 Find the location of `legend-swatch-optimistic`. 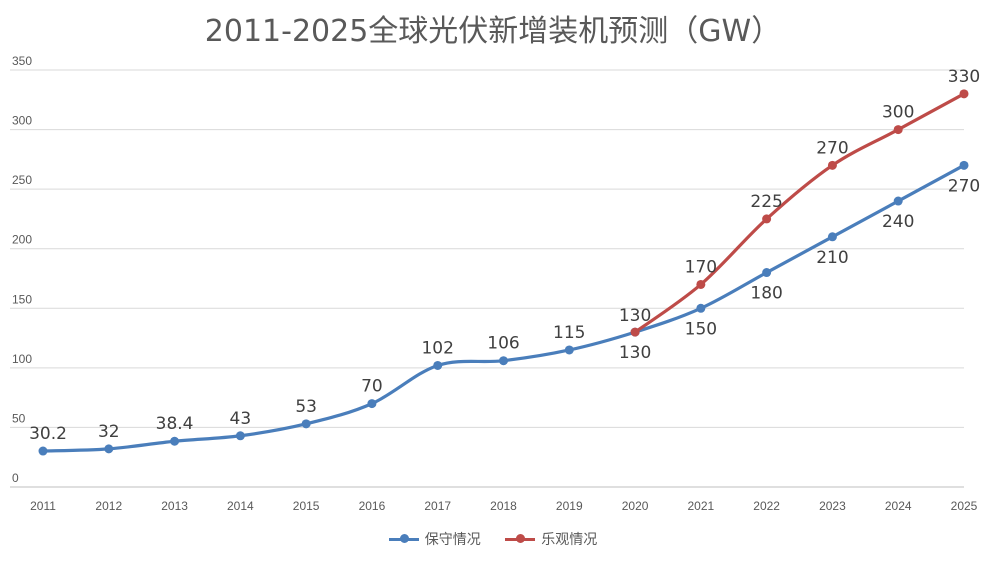

legend-swatch-optimistic is located at coordinates (520, 539).